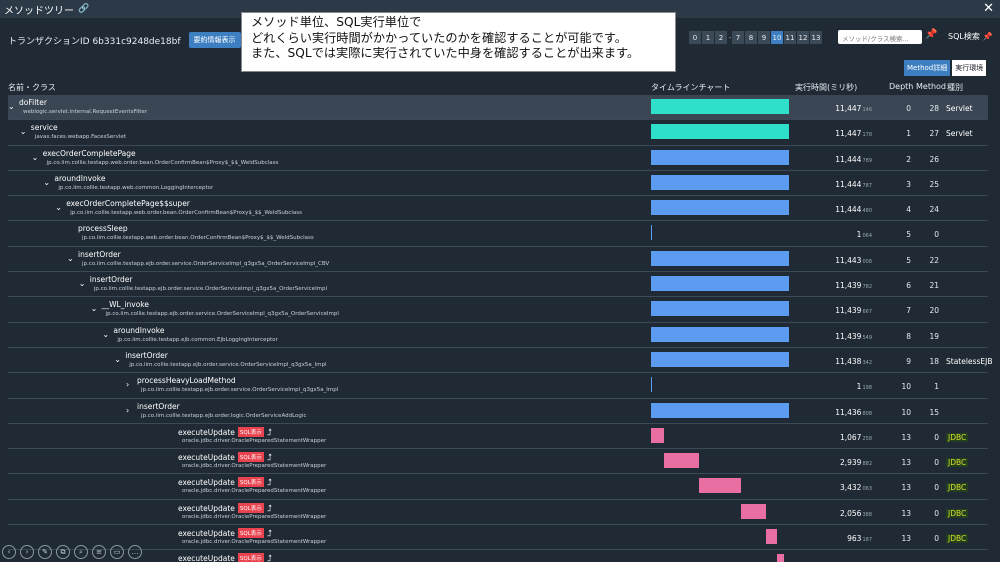 The image size is (1000, 562). Describe the element at coordinates (803, 37) in the screenshot. I see `depth-button-12: 12` at that location.